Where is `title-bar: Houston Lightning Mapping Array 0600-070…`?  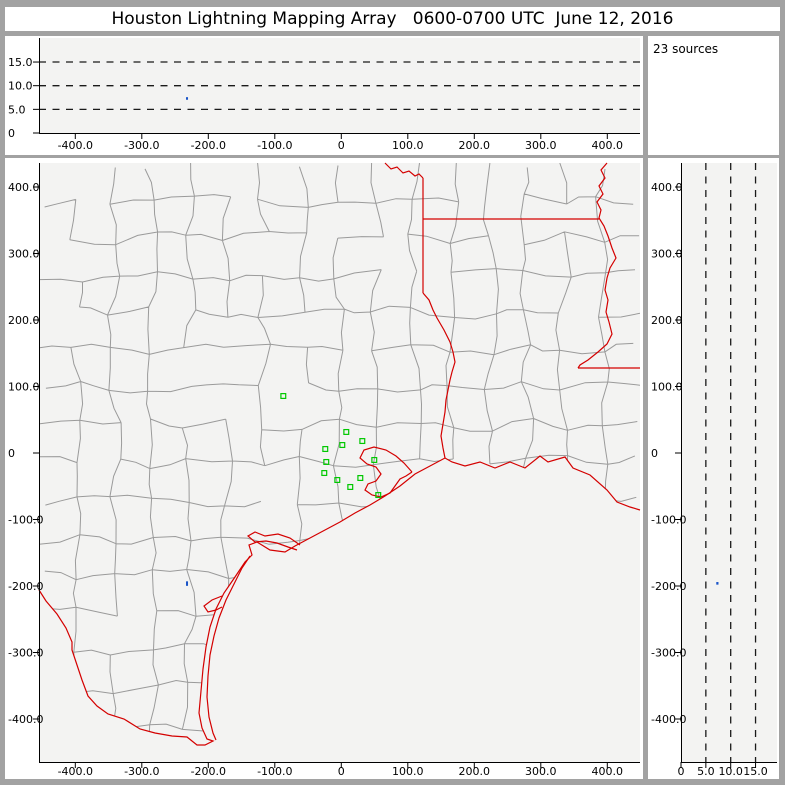 title-bar: Houston Lightning Mapping Array 0600-070… is located at coordinates (392, 19).